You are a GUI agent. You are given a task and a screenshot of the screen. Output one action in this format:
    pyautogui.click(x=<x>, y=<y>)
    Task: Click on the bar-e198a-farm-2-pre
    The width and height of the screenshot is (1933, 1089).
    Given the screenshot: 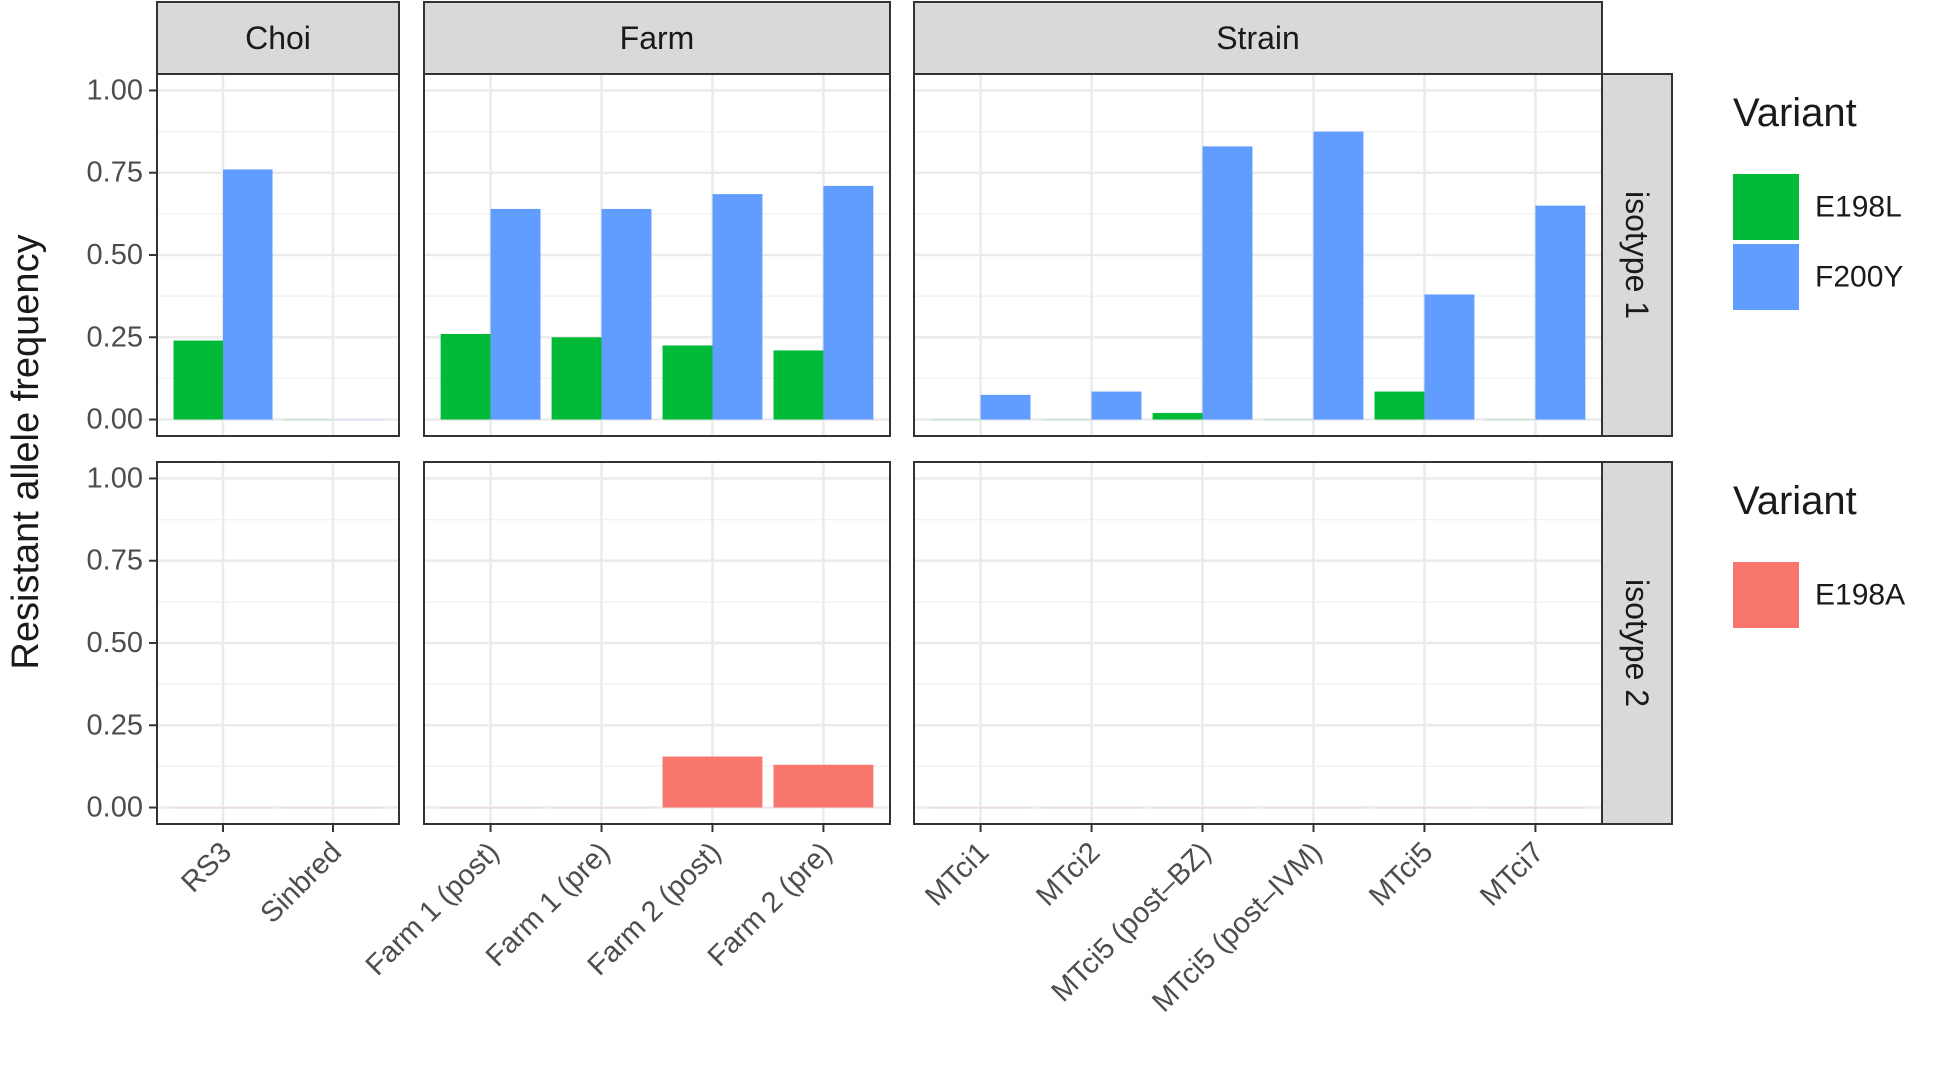 What is the action you would take?
    pyautogui.click(x=823, y=786)
    